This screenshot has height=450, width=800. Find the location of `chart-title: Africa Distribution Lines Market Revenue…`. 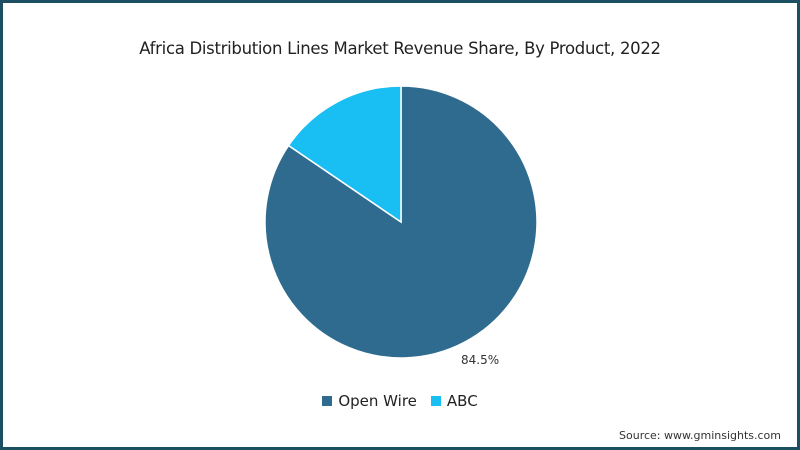

chart-title: Africa Distribution Lines Market Revenue… is located at coordinates (400, 48).